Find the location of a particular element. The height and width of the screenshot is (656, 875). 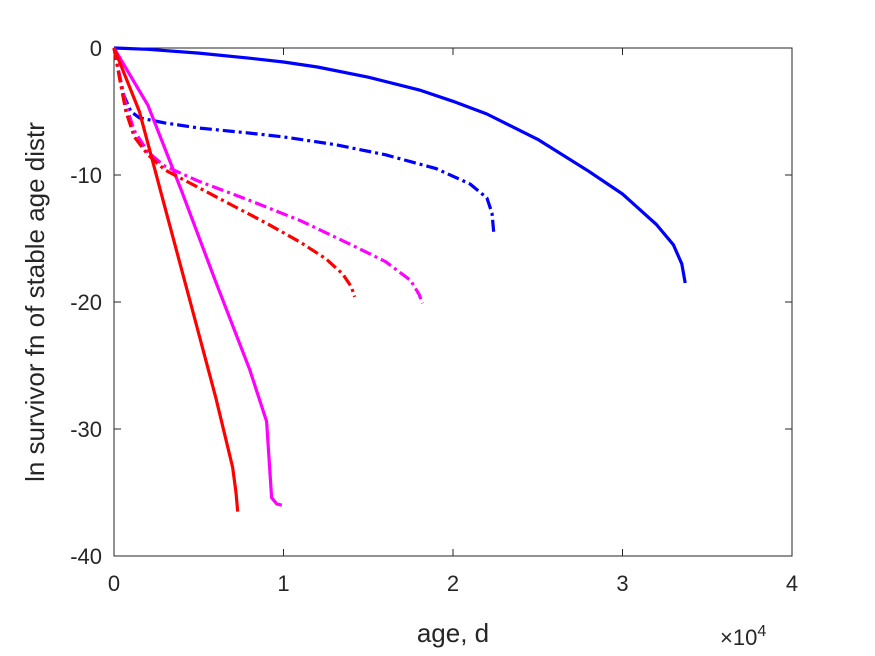

x-axis-exponent-power: 4 is located at coordinates (761, 631).